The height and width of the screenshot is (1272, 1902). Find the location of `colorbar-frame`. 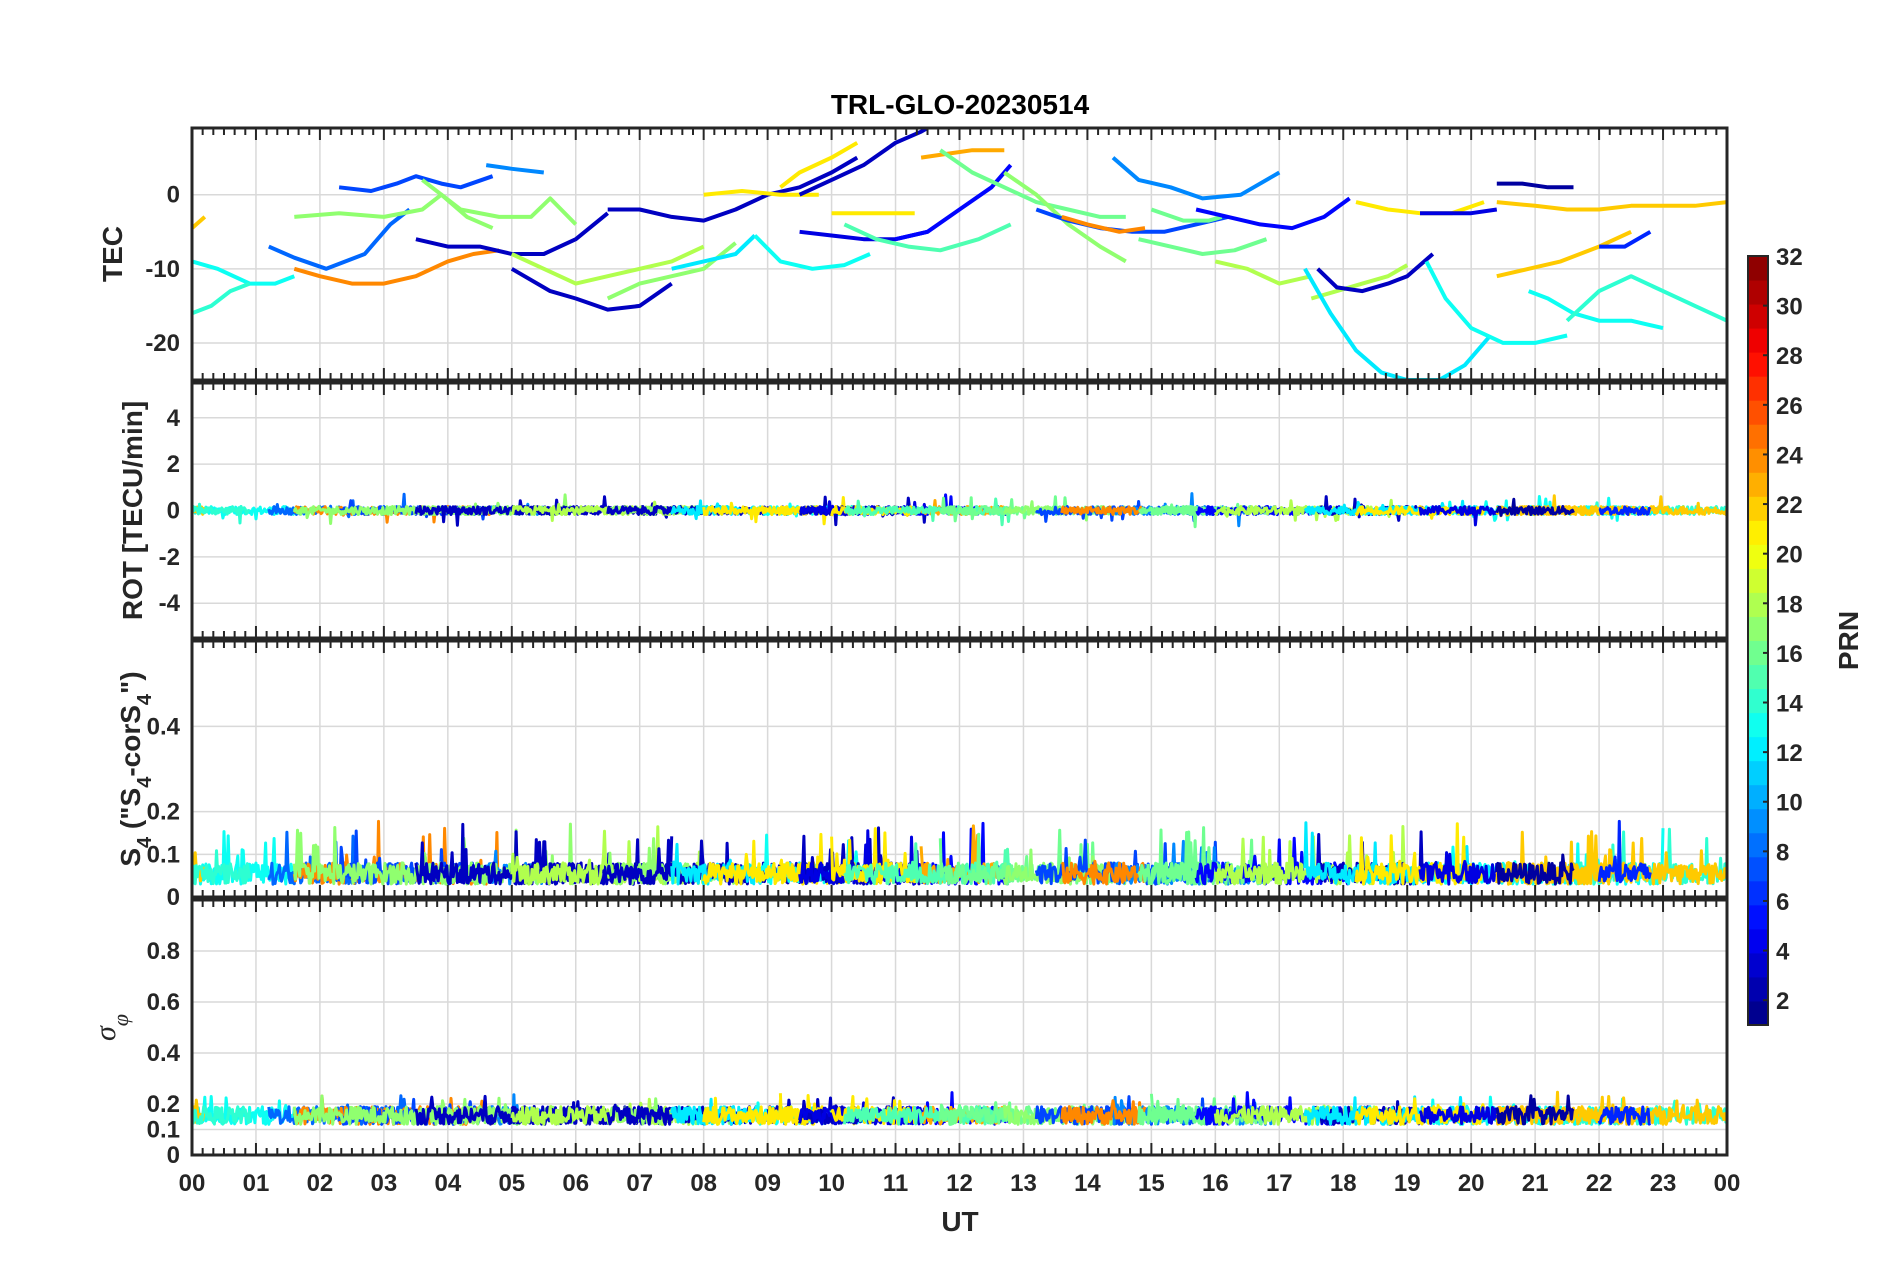

colorbar-frame is located at coordinates (1758, 640).